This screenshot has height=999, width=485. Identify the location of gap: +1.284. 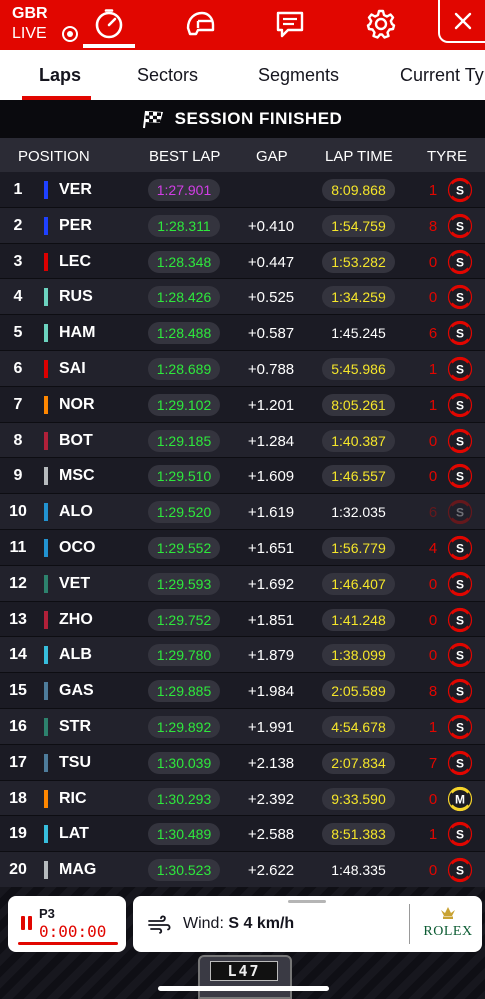
(271, 441).